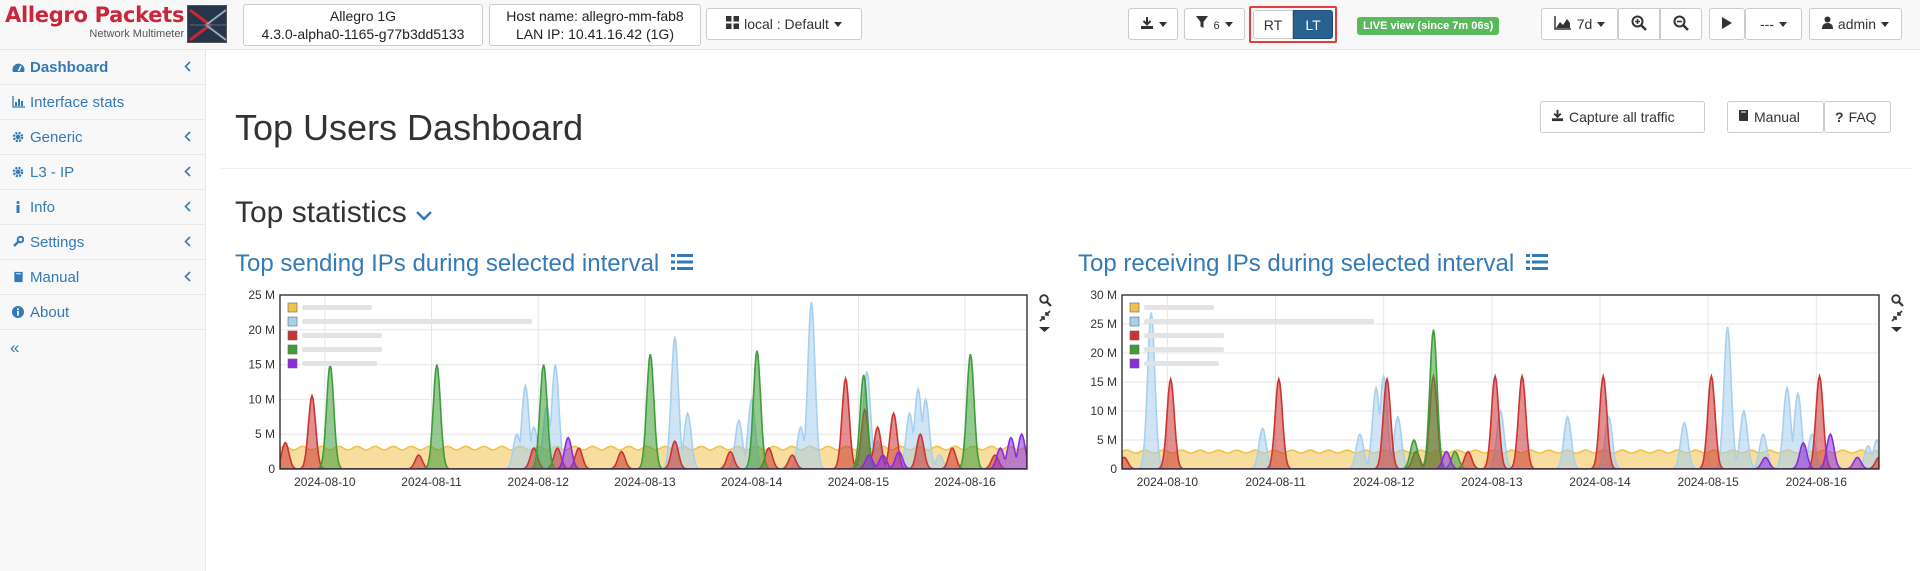  I want to click on sidebar-item-generic: Generic, so click(102, 137).